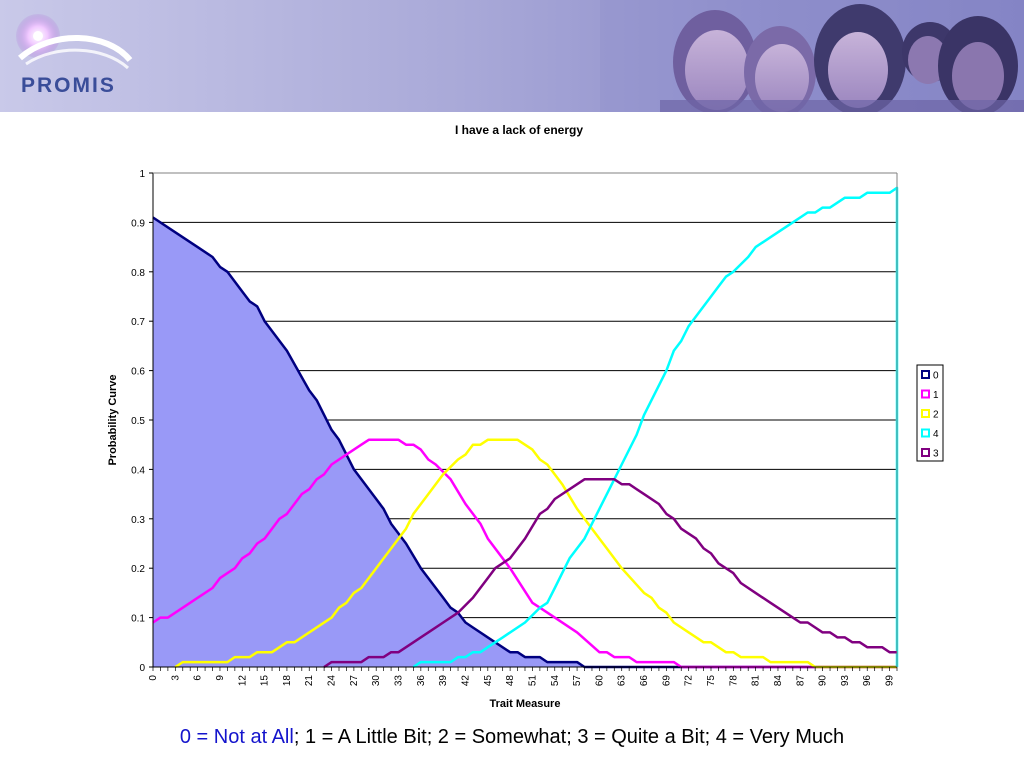  I want to click on x-tick-label: 66, so click(644, 681).